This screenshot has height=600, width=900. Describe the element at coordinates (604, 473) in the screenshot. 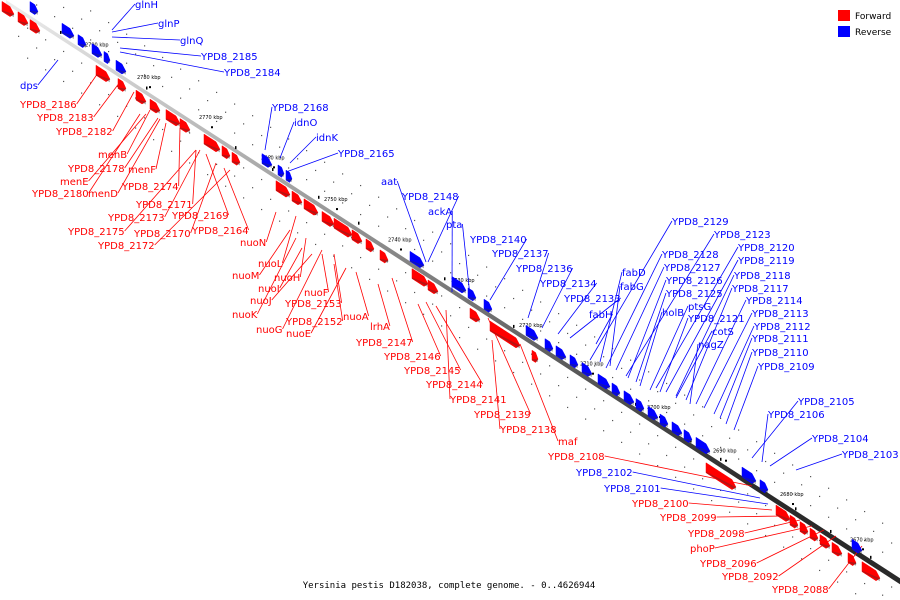

I see `gene-label-ypd8_2102: YPD8_2102` at that location.